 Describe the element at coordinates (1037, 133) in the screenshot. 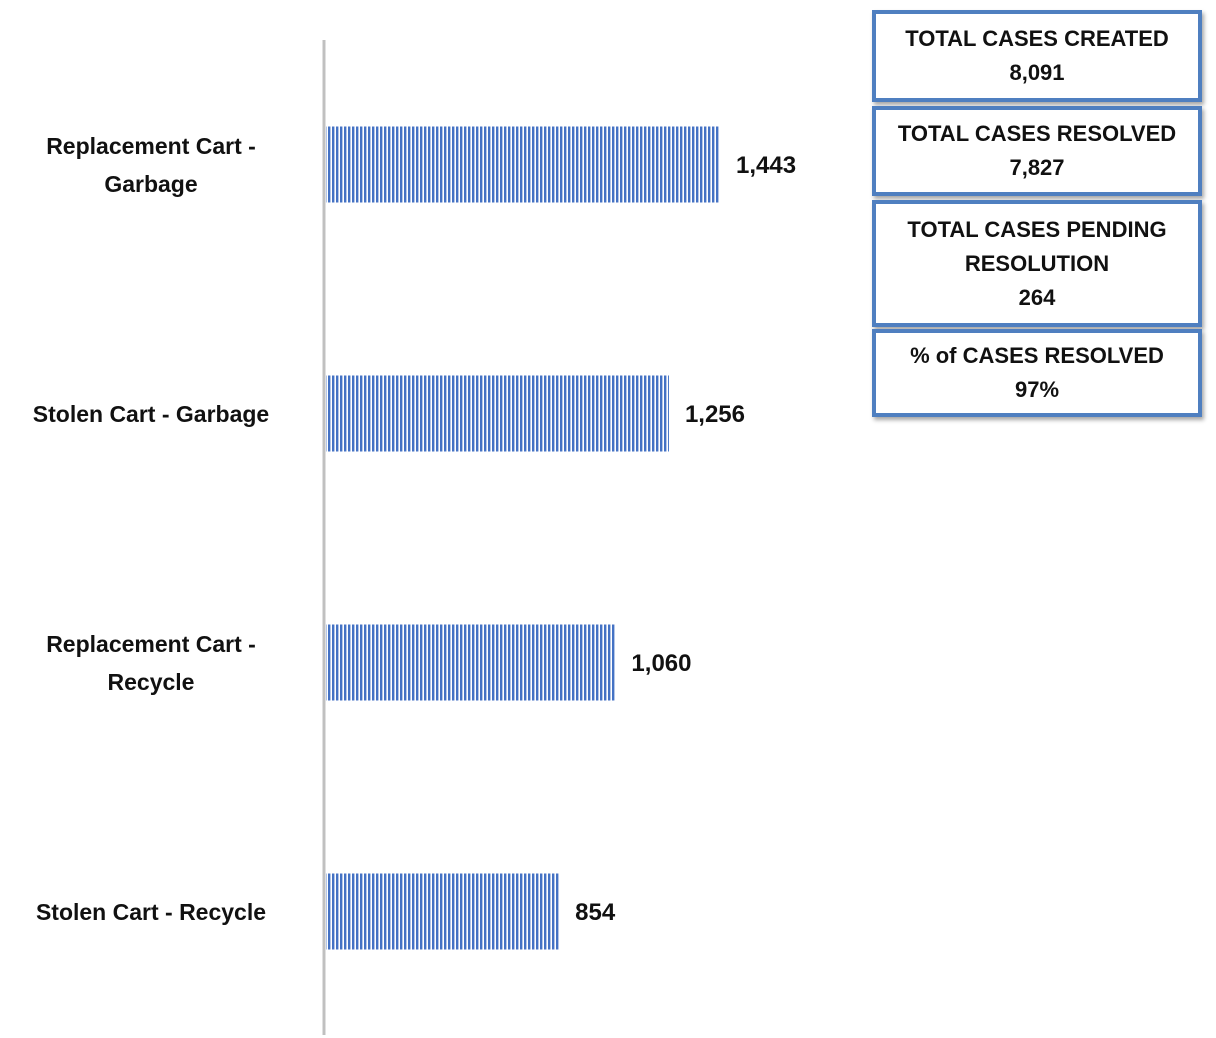

I see `stat-label: TOTAL CASES RESOLVED` at that location.